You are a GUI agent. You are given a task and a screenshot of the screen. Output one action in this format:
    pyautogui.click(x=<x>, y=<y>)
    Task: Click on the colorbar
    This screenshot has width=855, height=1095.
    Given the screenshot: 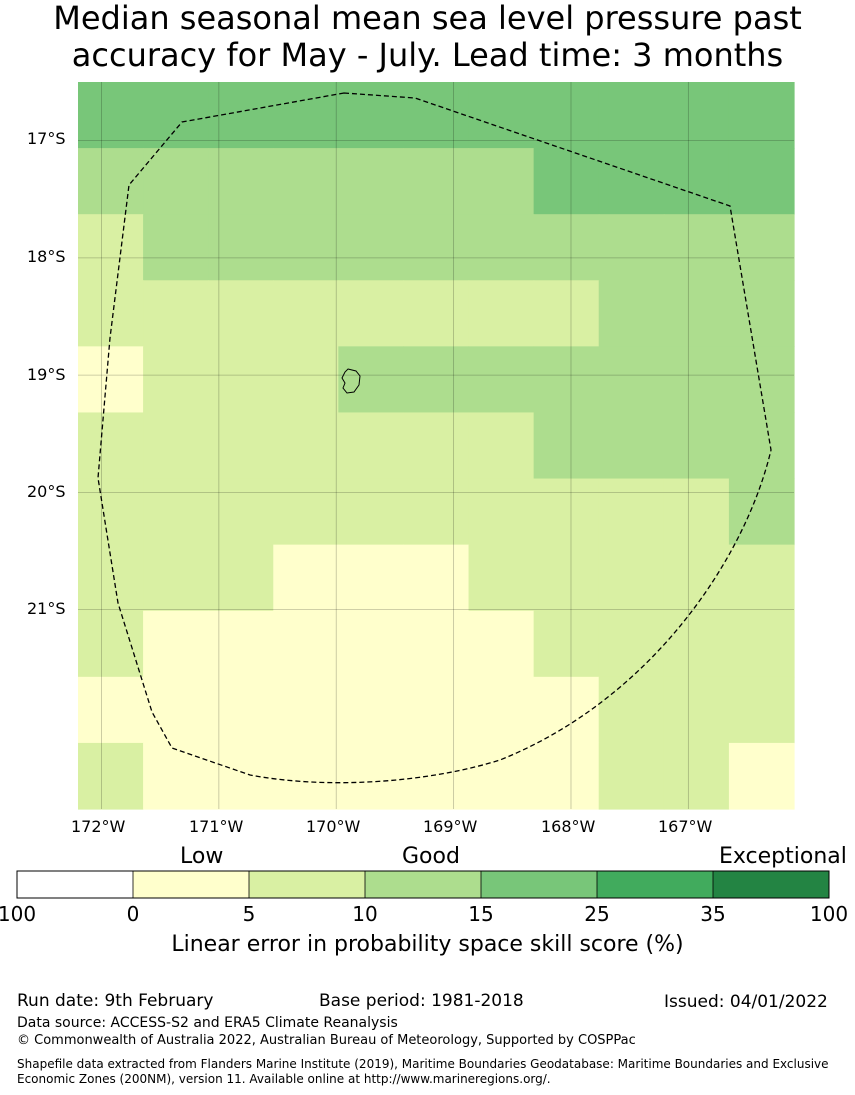 What is the action you would take?
    pyautogui.click(x=423, y=884)
    